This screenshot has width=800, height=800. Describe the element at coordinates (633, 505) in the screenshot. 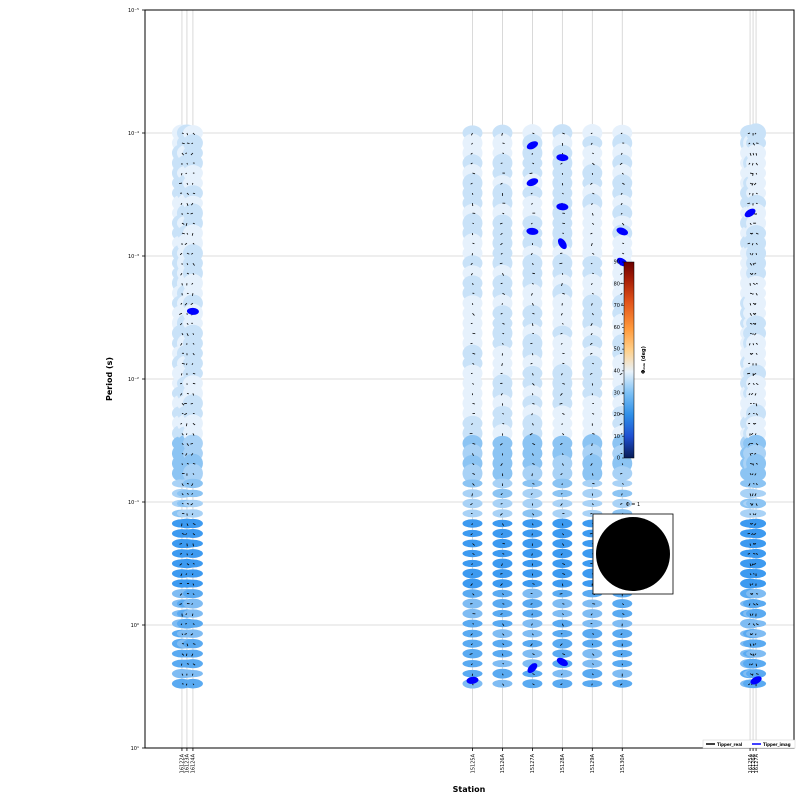

I see `reference-label: Φ = 1` at that location.